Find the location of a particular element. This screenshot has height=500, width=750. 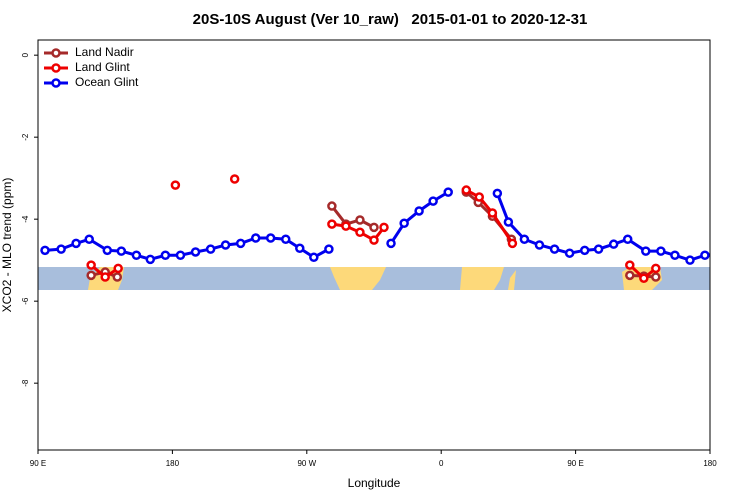

legend-label: Land Nadir is located at coordinates (104, 52).